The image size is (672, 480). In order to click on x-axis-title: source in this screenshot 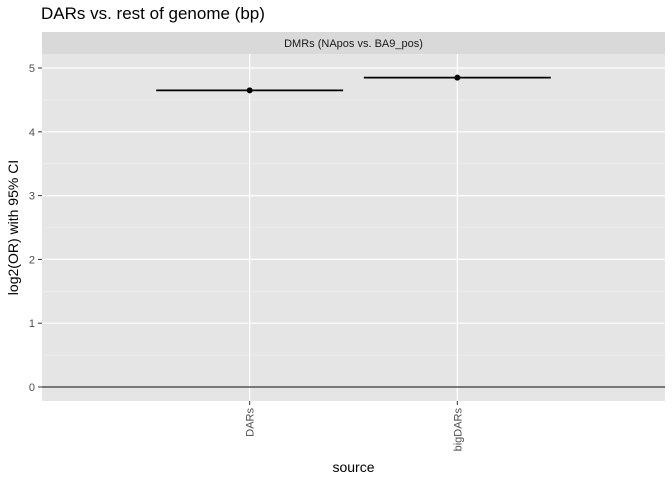, I will do `click(353, 467)`.